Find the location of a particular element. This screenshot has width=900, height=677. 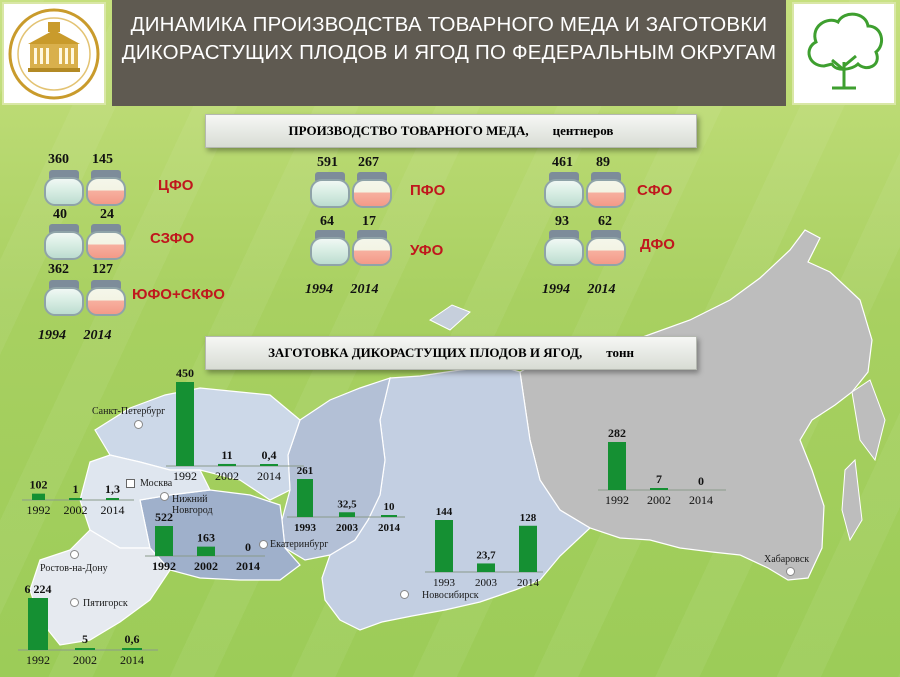

bar-value-label: 11 is located at coordinates (226, 455).